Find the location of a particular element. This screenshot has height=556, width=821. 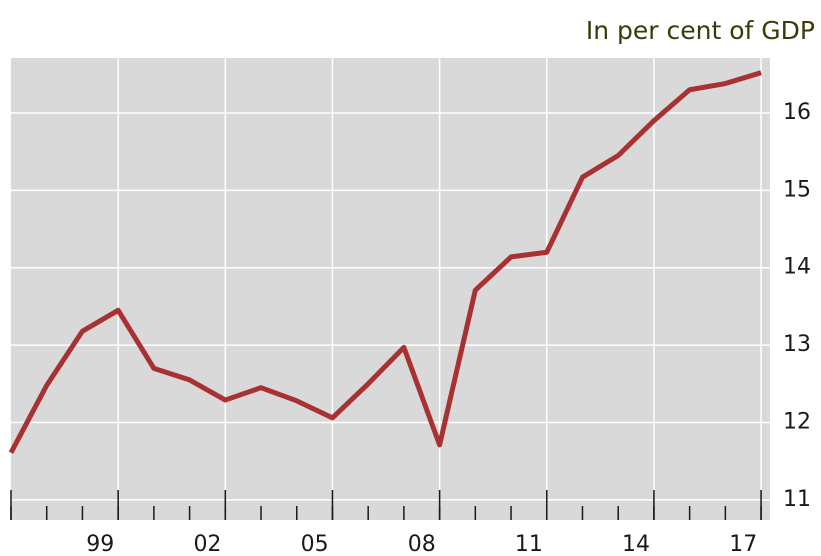

x-tick-label: 11 is located at coordinates (529, 544).